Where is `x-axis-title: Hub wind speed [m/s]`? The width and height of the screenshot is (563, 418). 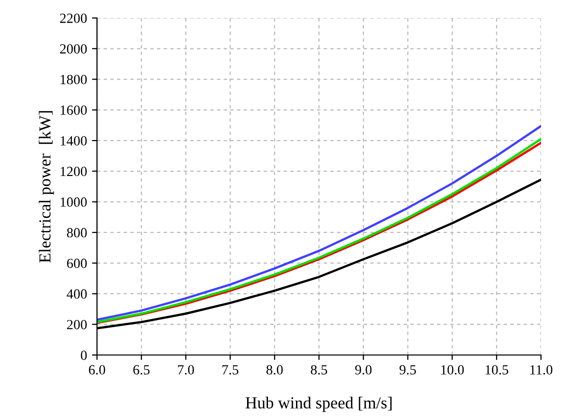 x-axis-title: Hub wind speed [m/s] is located at coordinates (319, 404).